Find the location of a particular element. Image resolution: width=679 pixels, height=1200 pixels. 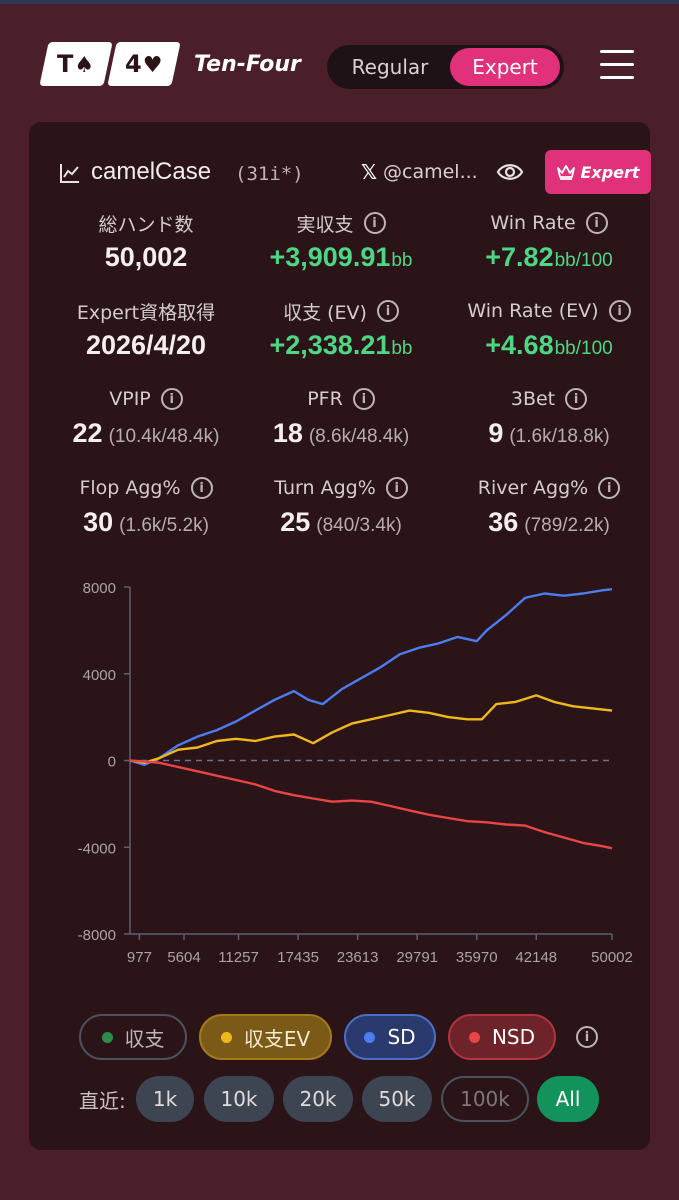

x-tick-label: 29791 is located at coordinates (417, 957).